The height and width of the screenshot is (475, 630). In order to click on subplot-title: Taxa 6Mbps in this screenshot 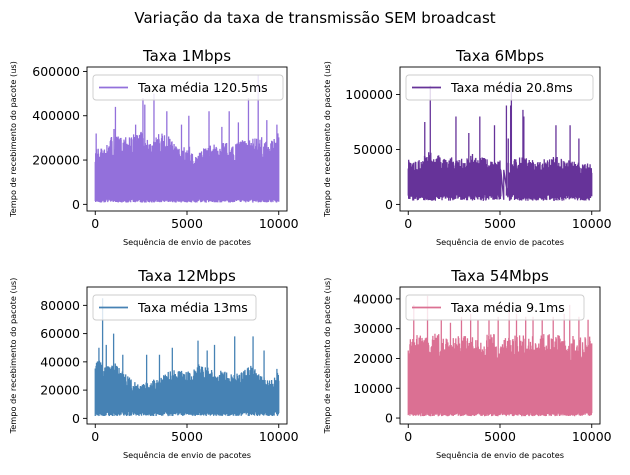, I will do `click(499, 56)`.